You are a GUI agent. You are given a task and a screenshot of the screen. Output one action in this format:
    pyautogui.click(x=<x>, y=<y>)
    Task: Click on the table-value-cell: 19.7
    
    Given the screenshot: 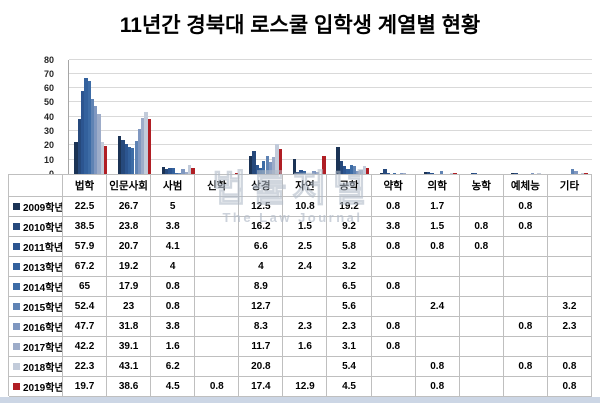 What is the action you would take?
    pyautogui.click(x=85, y=387)
    